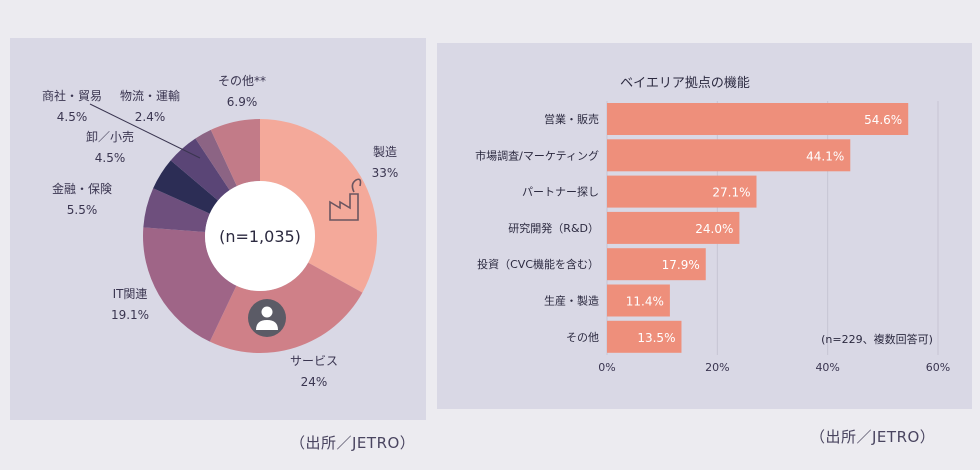 This screenshot has height=470, width=980. Describe the element at coordinates (150, 117) in the screenshot. I see `donut-label-value-6: 2.4%` at that location.